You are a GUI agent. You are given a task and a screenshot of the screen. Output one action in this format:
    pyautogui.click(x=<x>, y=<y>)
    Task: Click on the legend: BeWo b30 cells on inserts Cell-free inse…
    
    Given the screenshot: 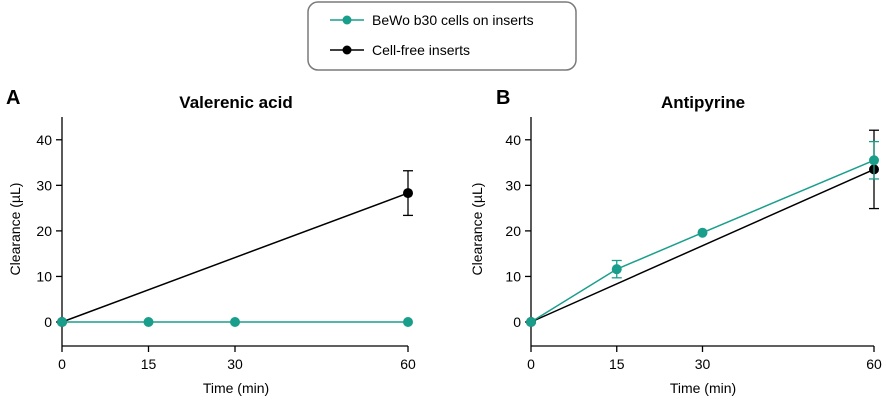 What is the action you would take?
    pyautogui.click(x=442, y=36)
    